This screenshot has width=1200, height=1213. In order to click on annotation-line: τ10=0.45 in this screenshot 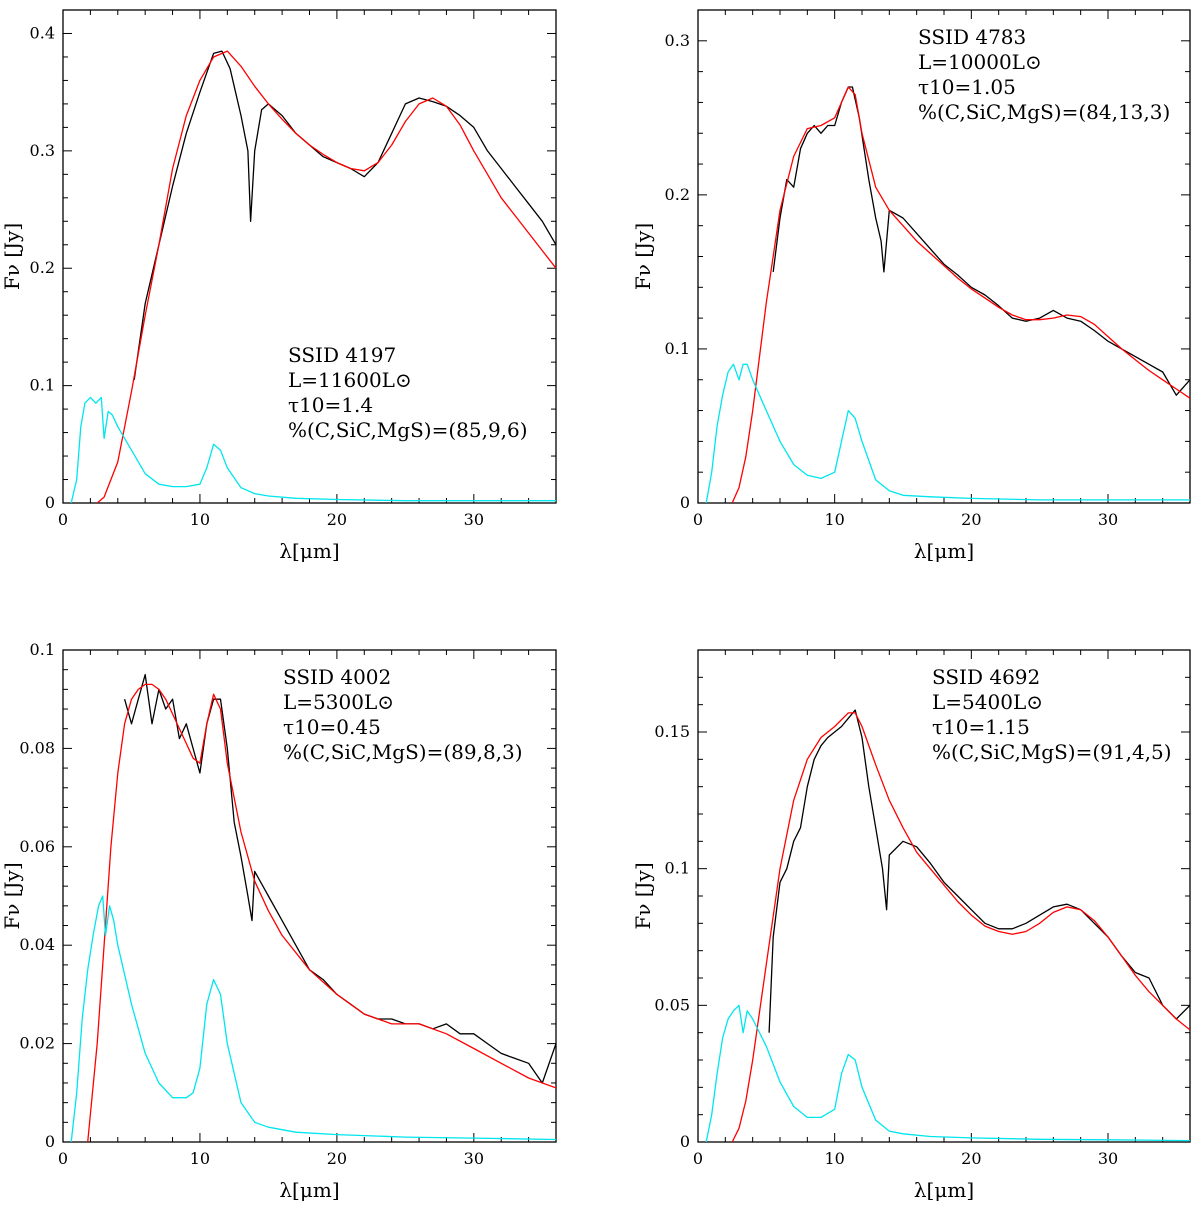, I will do `click(332, 727)`.